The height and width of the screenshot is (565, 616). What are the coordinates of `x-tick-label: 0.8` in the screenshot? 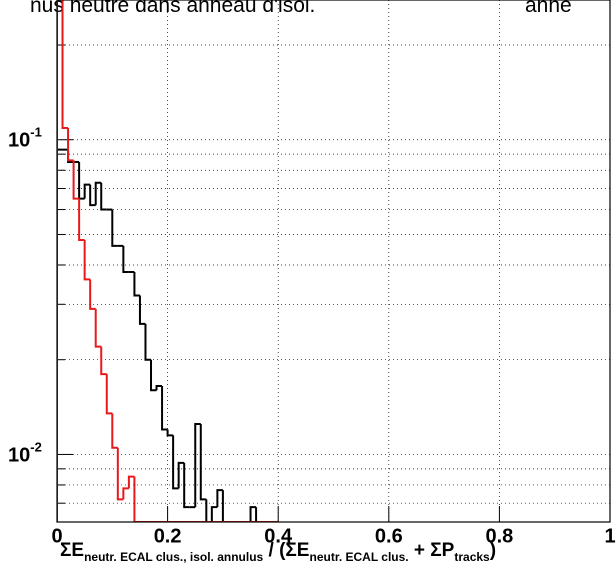 It's located at (499, 536).